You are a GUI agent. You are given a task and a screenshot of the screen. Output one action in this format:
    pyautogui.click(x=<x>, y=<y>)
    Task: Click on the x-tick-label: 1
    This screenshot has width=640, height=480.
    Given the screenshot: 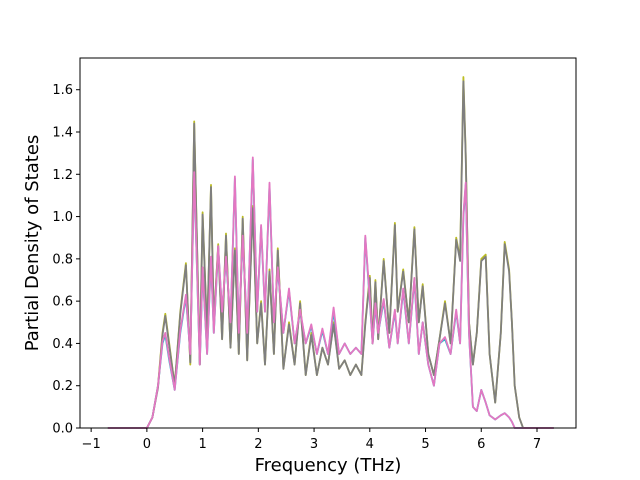 What is the action you would take?
    pyautogui.click(x=202, y=444)
    